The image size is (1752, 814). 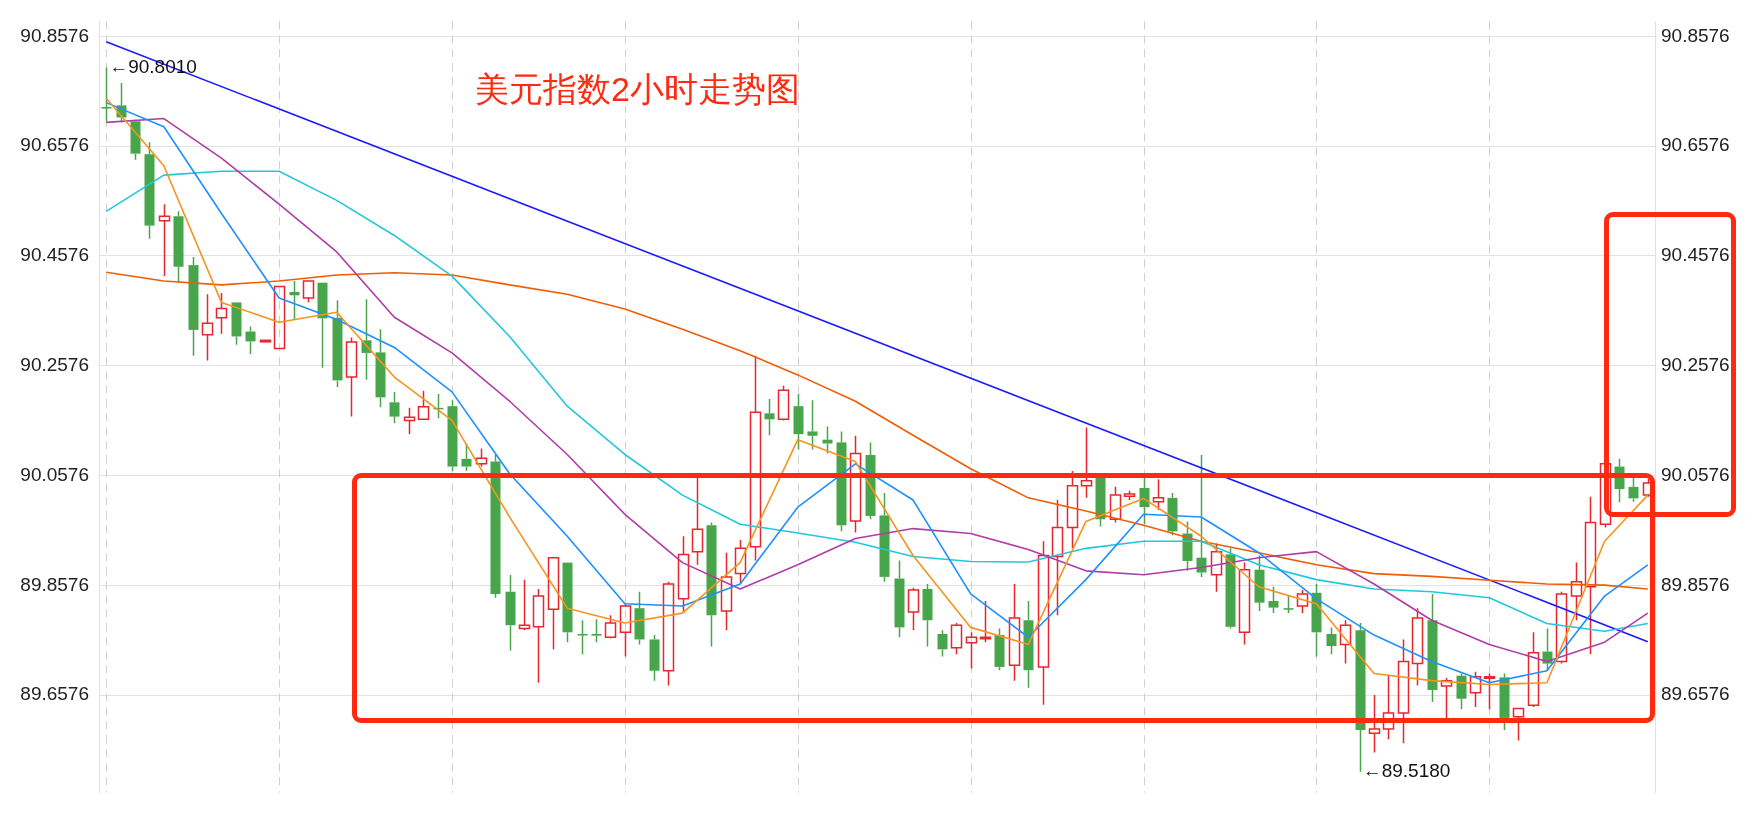 I want to click on y-tick-label: 89.6576, so click(x=54, y=694).